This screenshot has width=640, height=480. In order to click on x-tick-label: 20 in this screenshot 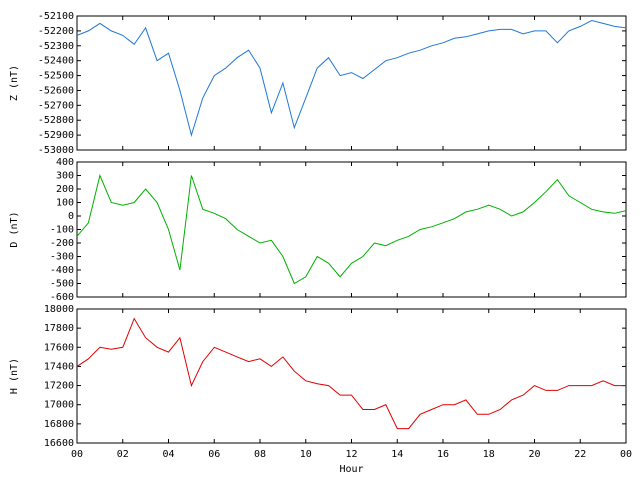, I will do `click(534, 454)`.